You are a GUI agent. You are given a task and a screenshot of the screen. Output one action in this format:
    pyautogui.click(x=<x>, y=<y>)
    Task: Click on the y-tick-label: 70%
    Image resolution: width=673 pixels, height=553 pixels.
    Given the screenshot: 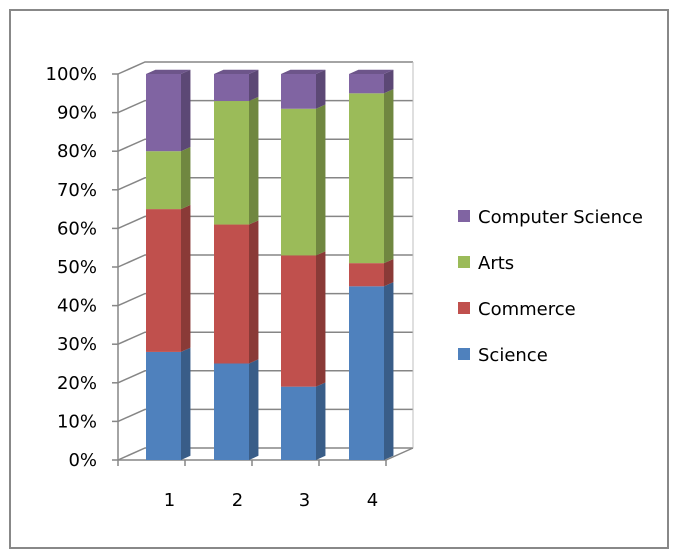 What is the action you would take?
    pyautogui.click(x=77, y=190)
    